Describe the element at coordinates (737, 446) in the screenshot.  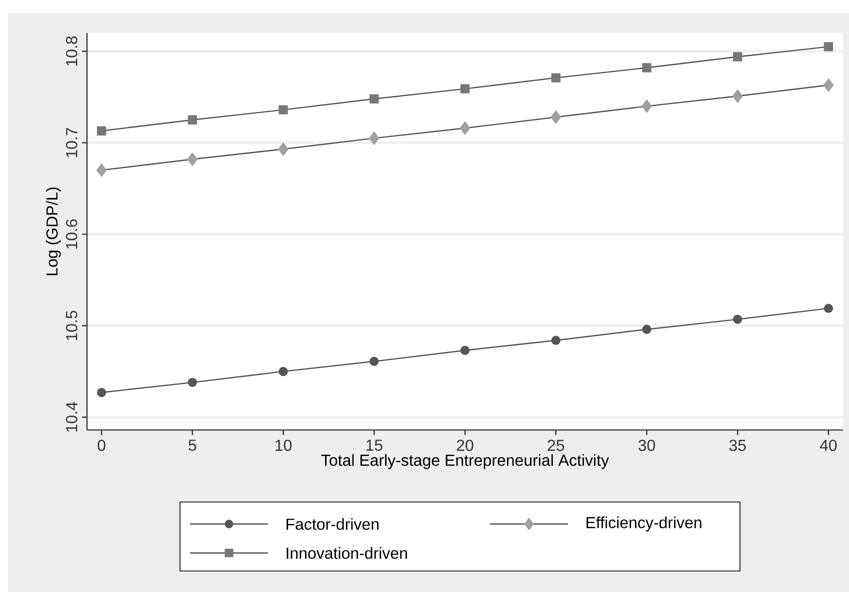
I see `x-tick-label: 35` at that location.